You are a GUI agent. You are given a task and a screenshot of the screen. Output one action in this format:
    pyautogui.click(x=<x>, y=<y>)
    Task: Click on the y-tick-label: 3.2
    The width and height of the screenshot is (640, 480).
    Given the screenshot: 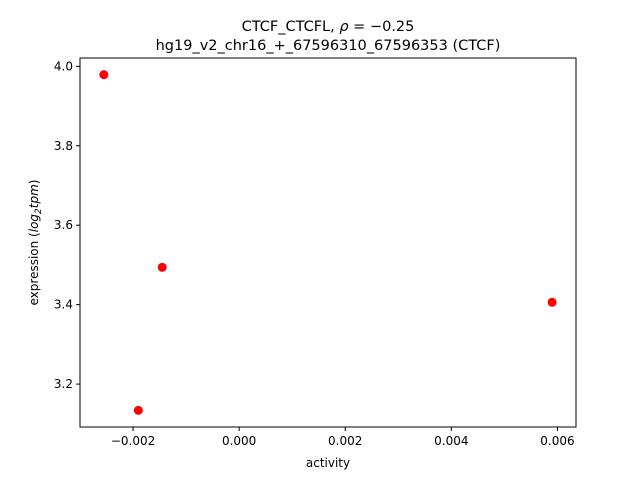 What is the action you would take?
    pyautogui.click(x=63, y=384)
    